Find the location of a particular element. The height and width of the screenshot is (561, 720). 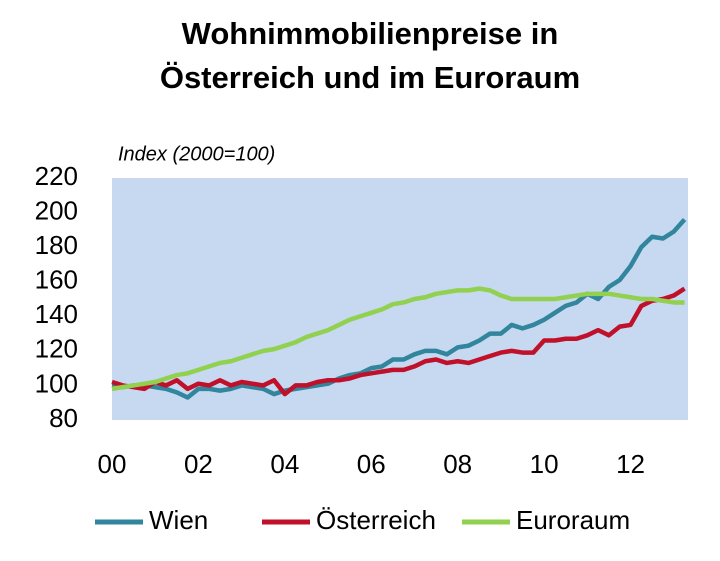

x-tick-label: 06 is located at coordinates (371, 464).